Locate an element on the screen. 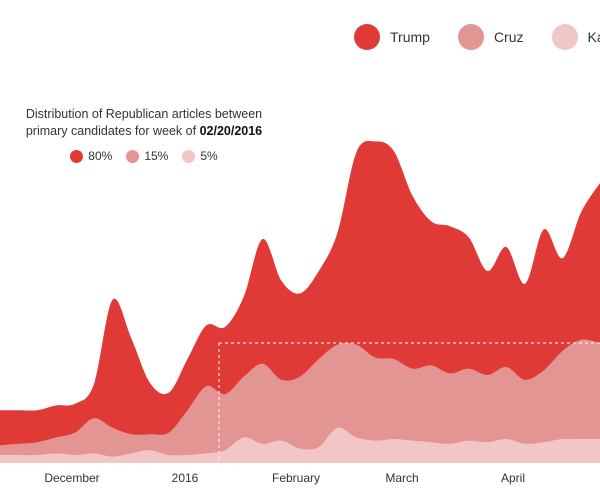 The width and height of the screenshot is (600, 500). share-dot-cruz is located at coordinates (133, 156).